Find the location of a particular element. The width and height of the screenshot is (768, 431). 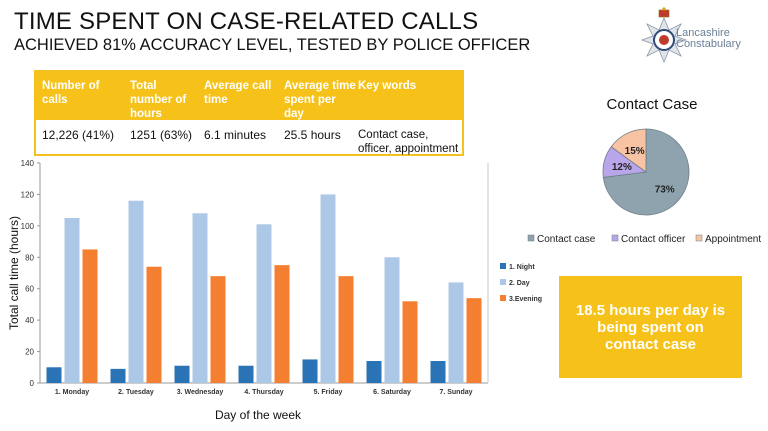

stats-value-avg-call: 6.1 minutes is located at coordinates (235, 135).